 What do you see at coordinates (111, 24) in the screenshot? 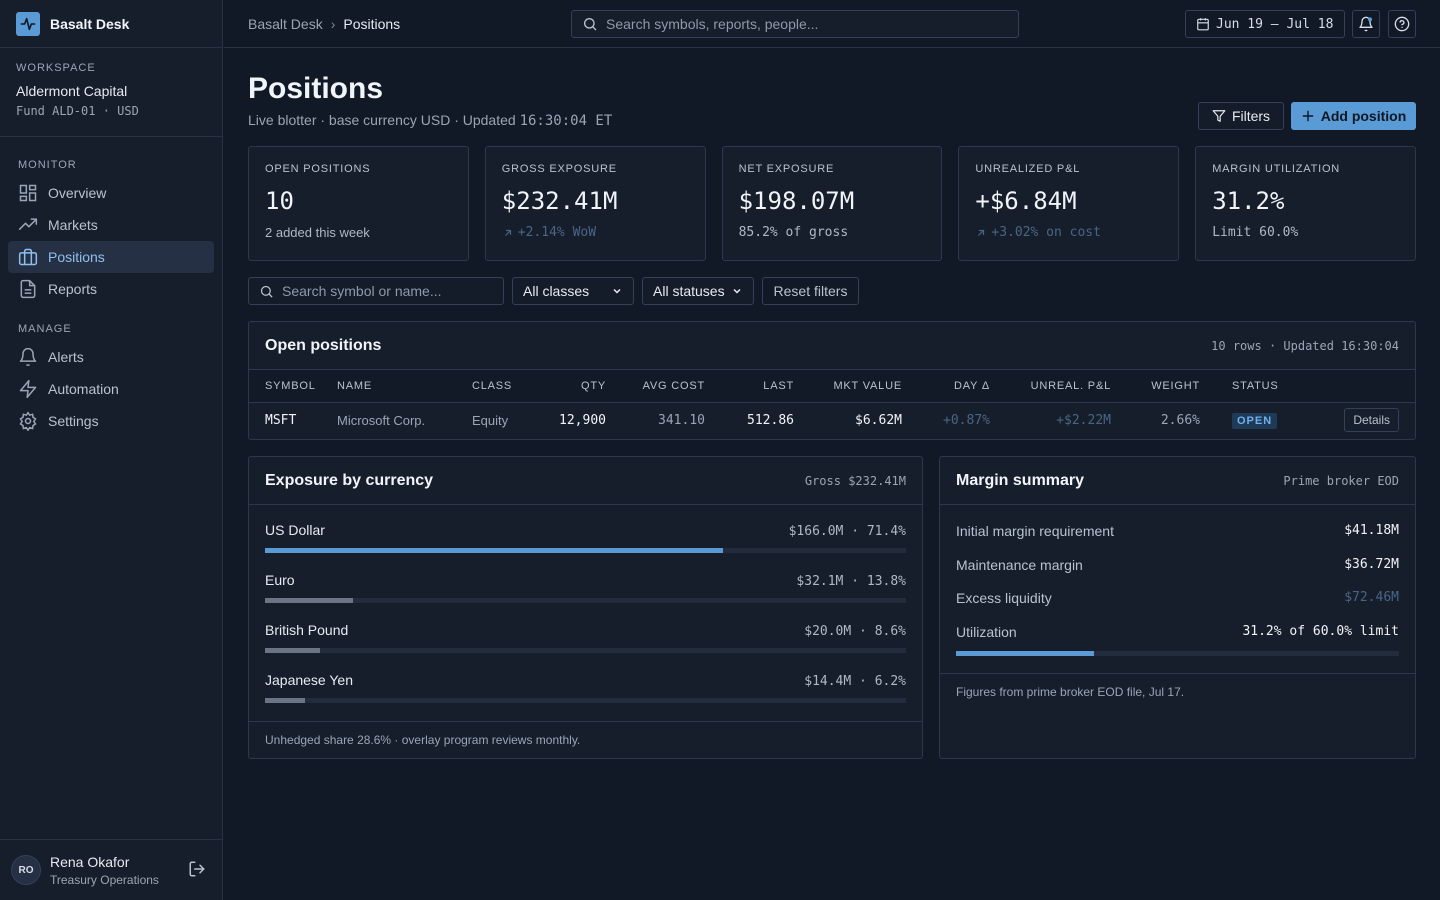
I see `brand: Basalt Desk` at bounding box center [111, 24].